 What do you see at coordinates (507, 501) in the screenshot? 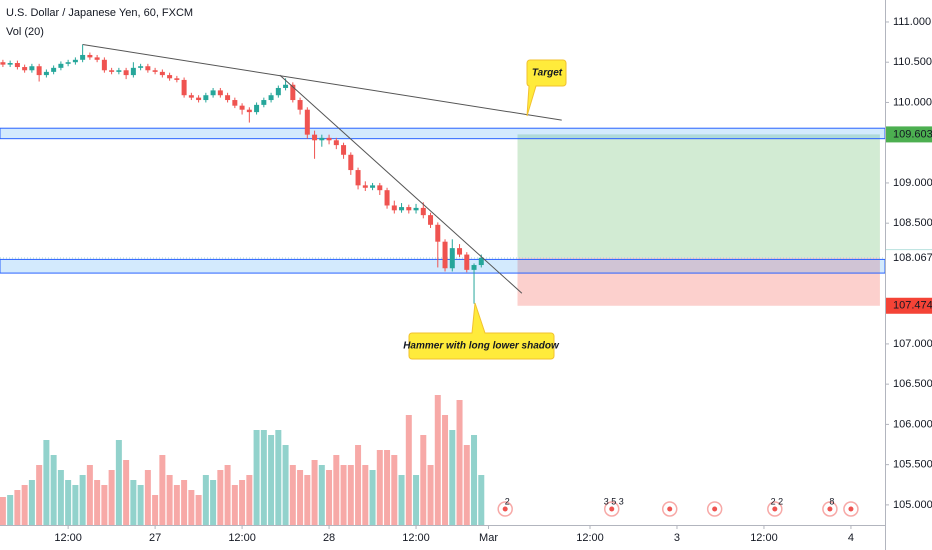
I see `event-count: 2` at bounding box center [507, 501].